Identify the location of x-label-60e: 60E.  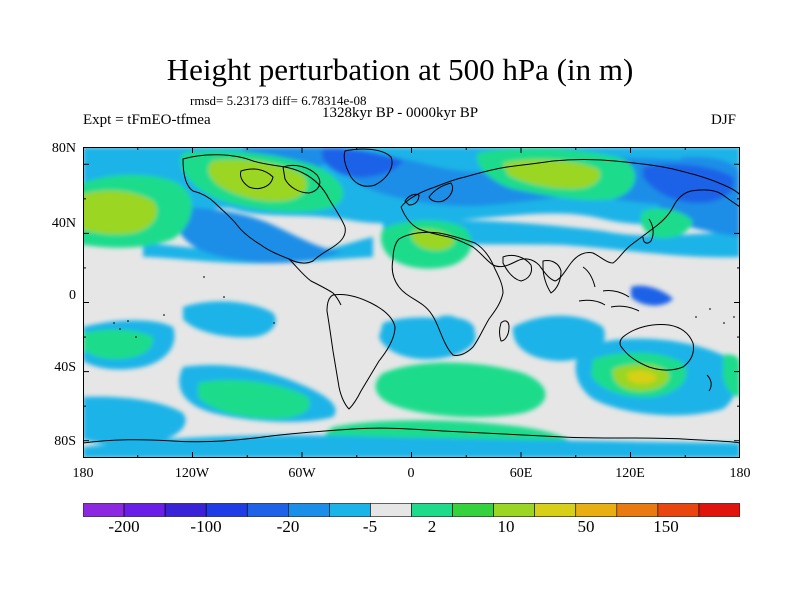
(521, 473).